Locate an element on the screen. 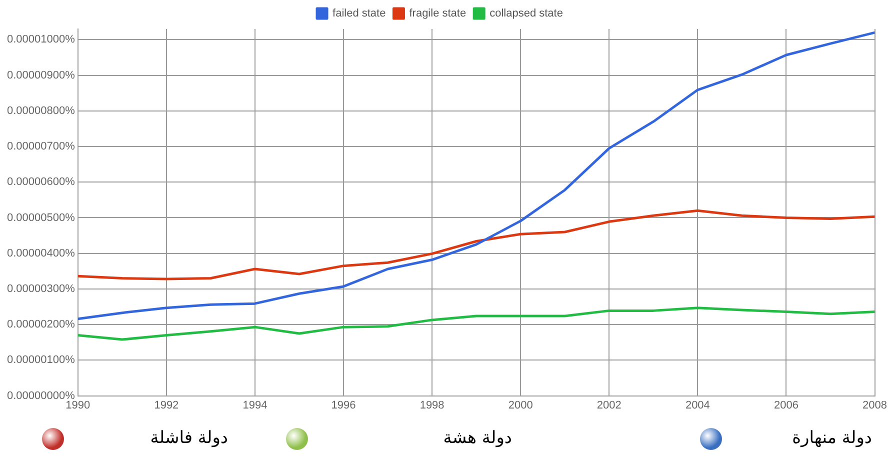 Image resolution: width=890 pixels, height=459 pixels. y-tick-label: 0.00000100% is located at coordinates (41, 360).